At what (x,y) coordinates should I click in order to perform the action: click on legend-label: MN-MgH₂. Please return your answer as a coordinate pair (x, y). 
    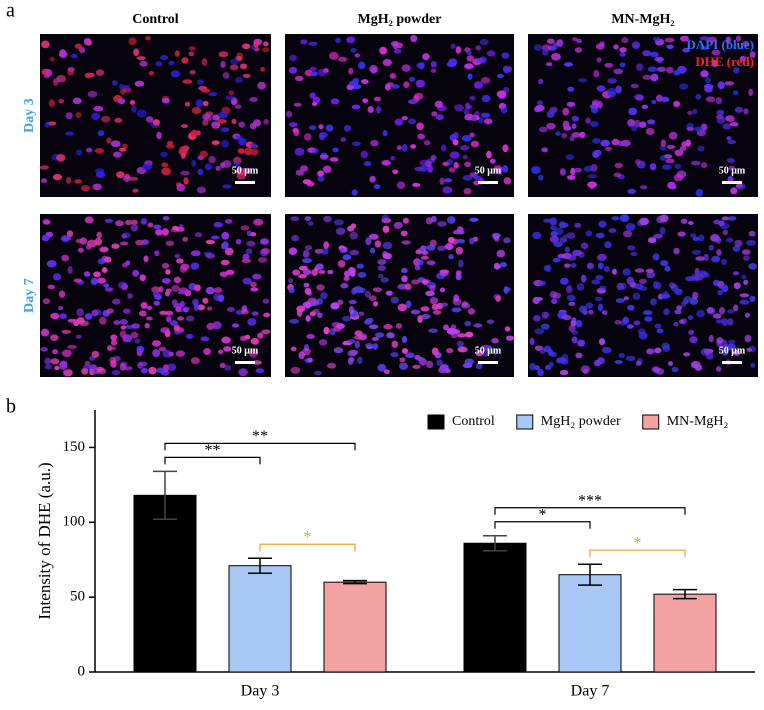
    Looking at the image, I should click on (698, 421).